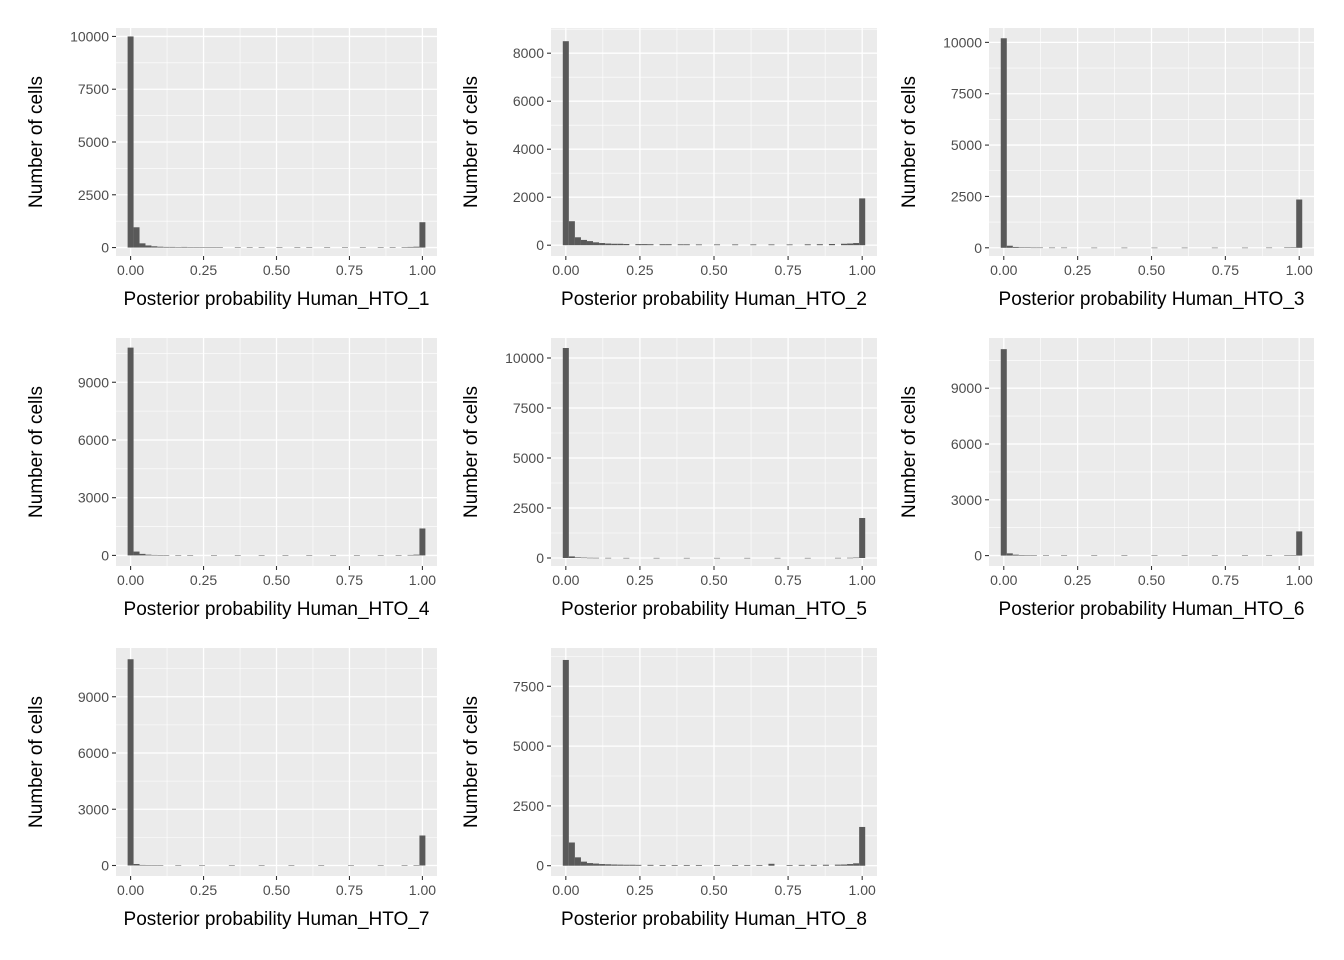 This screenshot has width=1344, height=960. What do you see at coordinates (528, 197) in the screenshot?
I see `y-tick-label: 2000` at bounding box center [528, 197].